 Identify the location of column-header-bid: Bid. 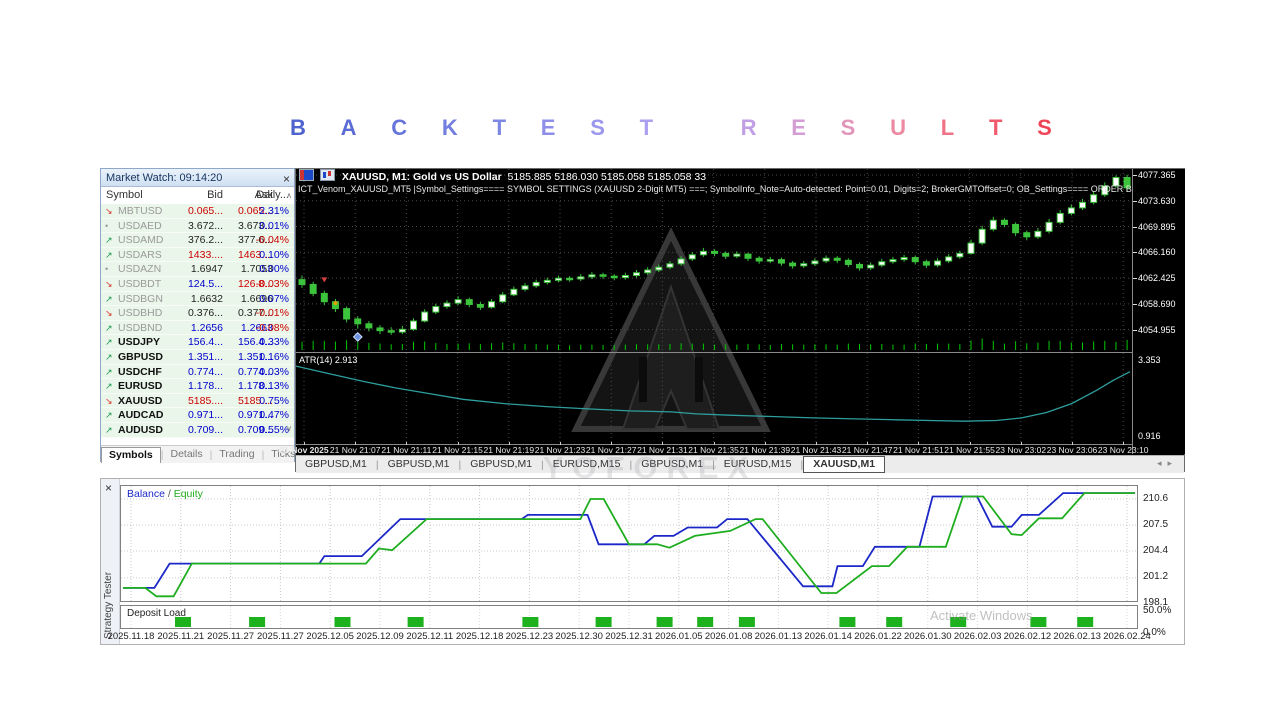
(215, 195).